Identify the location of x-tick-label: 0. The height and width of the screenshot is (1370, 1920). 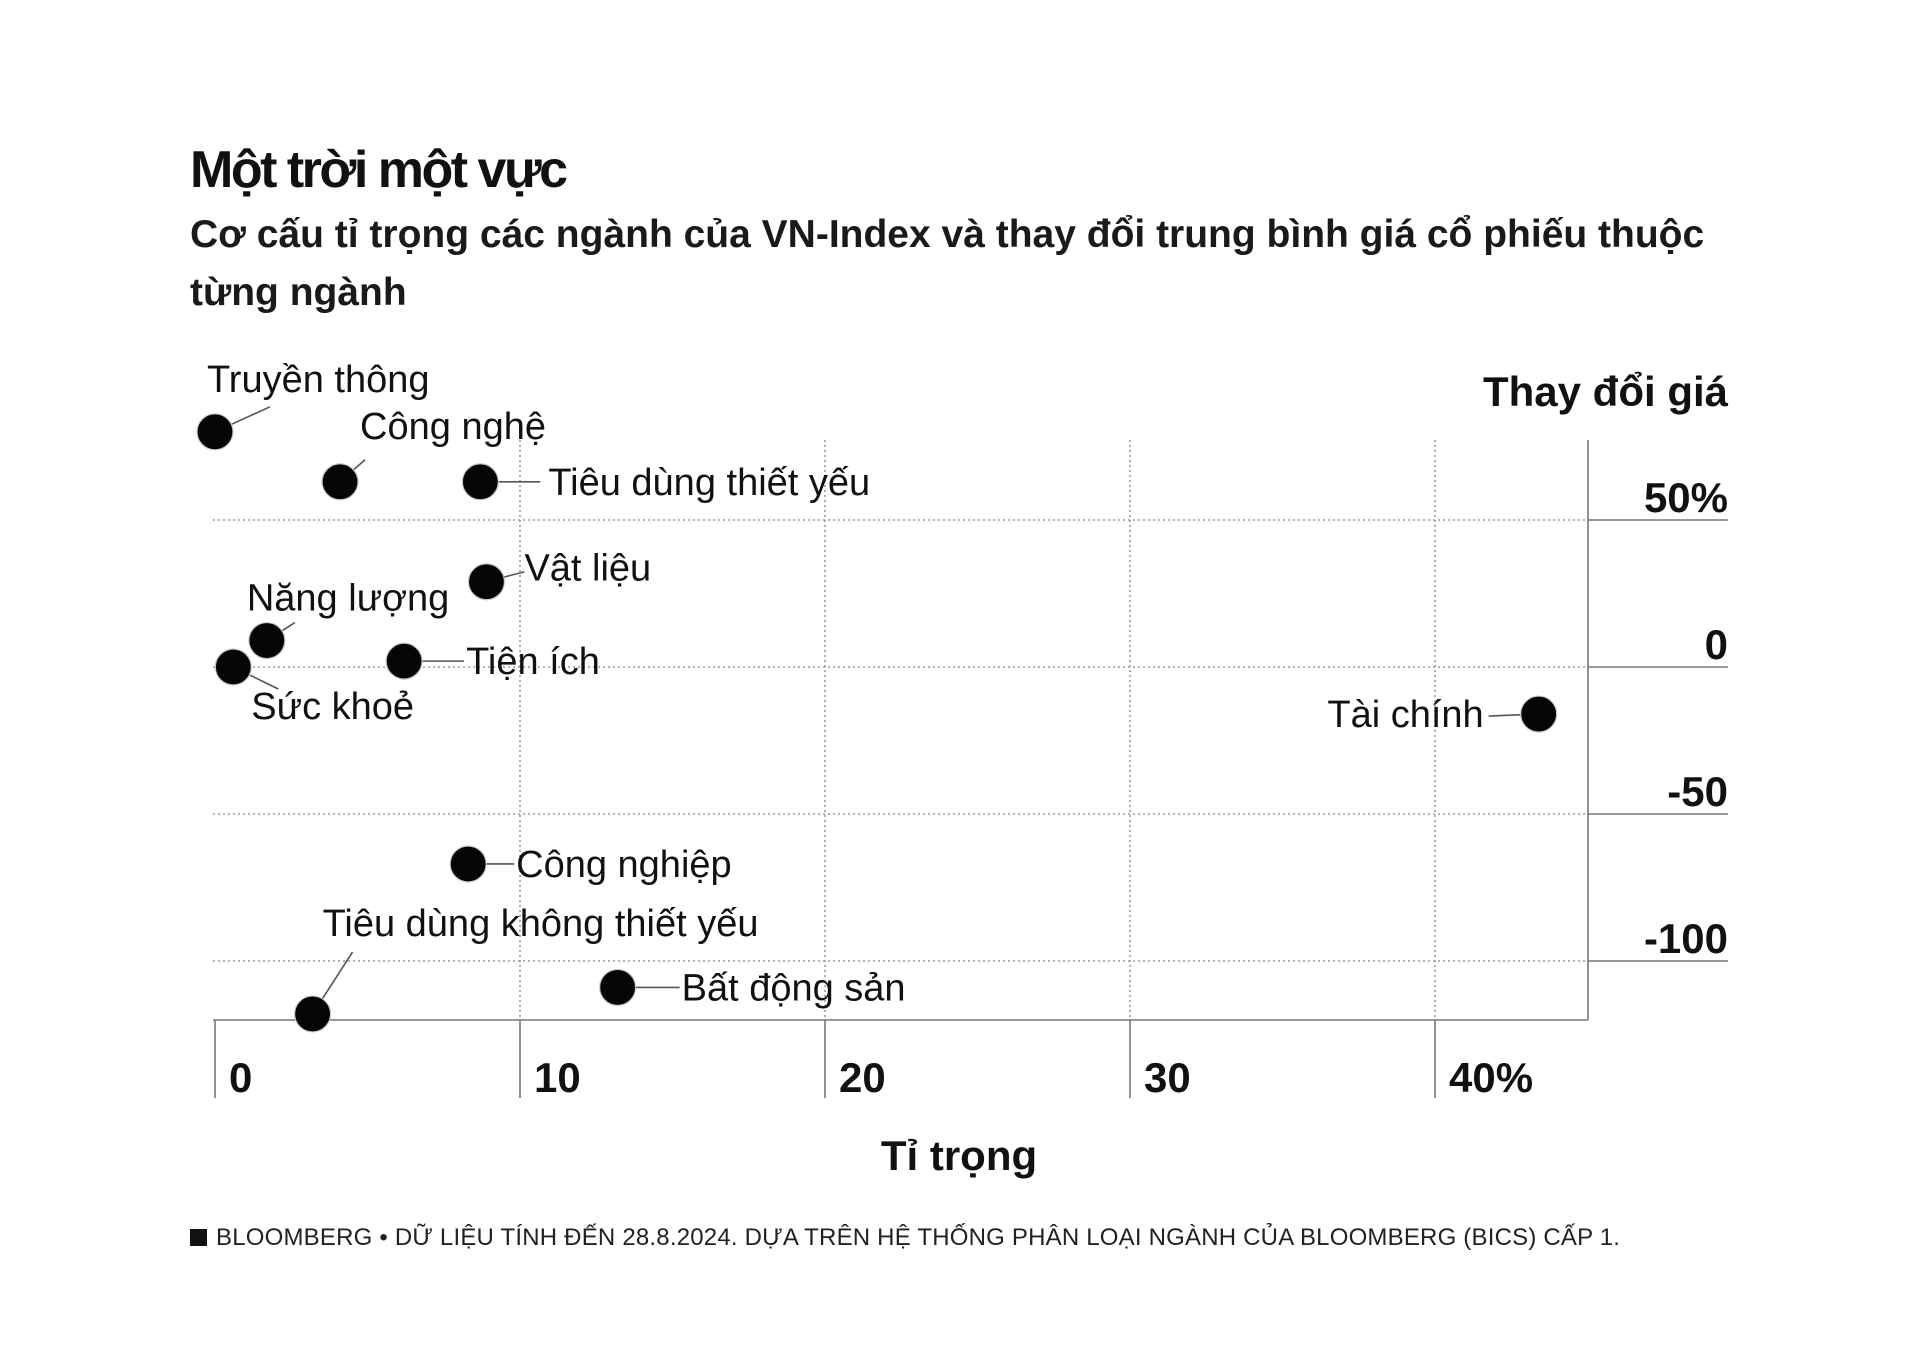
(240, 1077).